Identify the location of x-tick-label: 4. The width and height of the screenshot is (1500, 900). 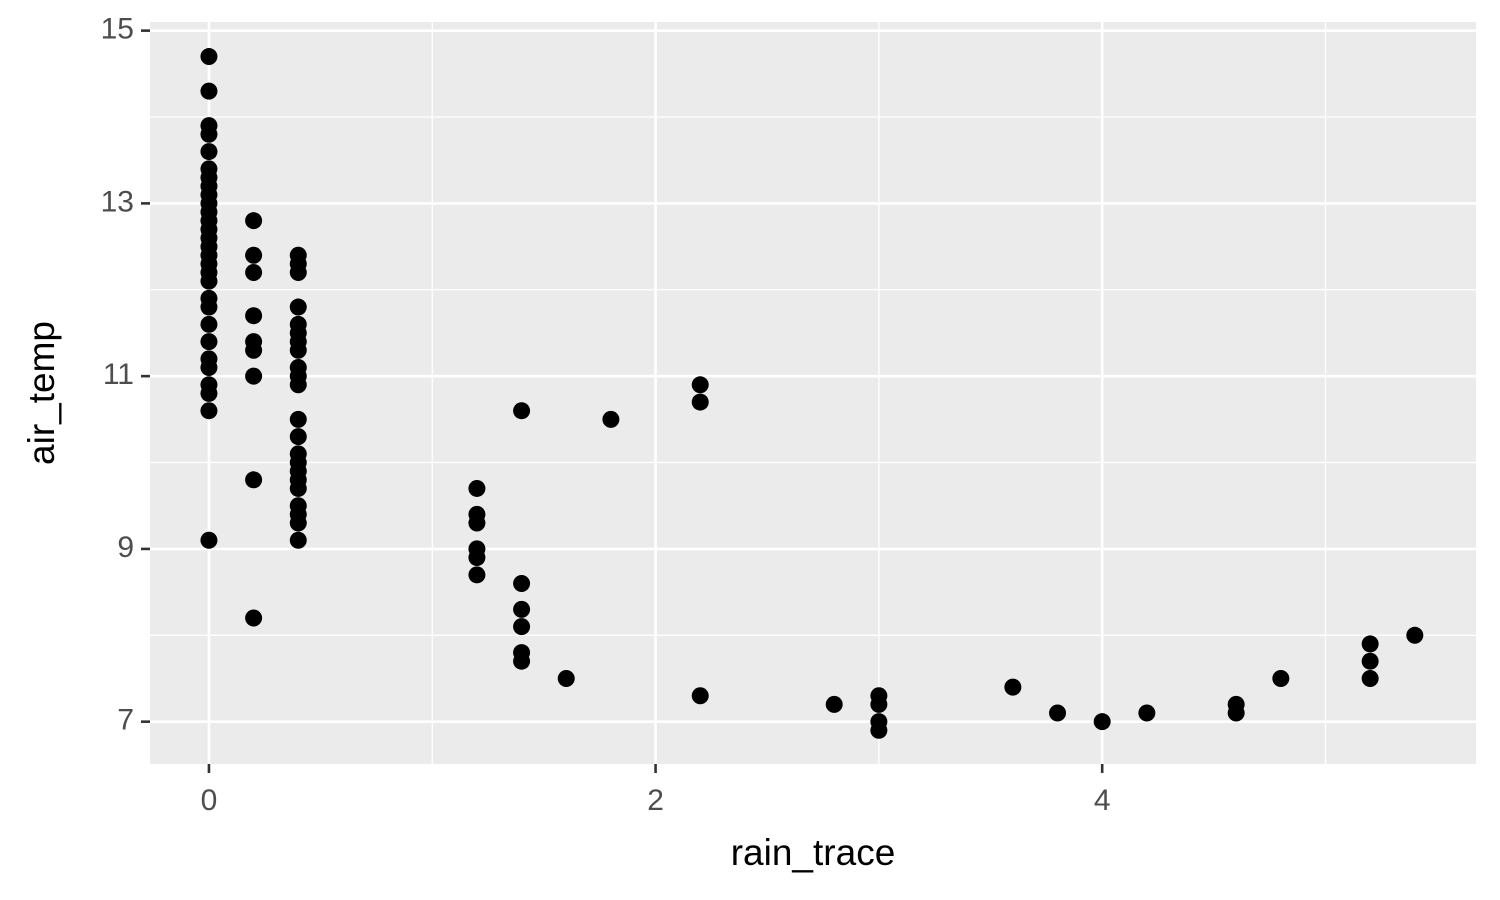
(1102, 800).